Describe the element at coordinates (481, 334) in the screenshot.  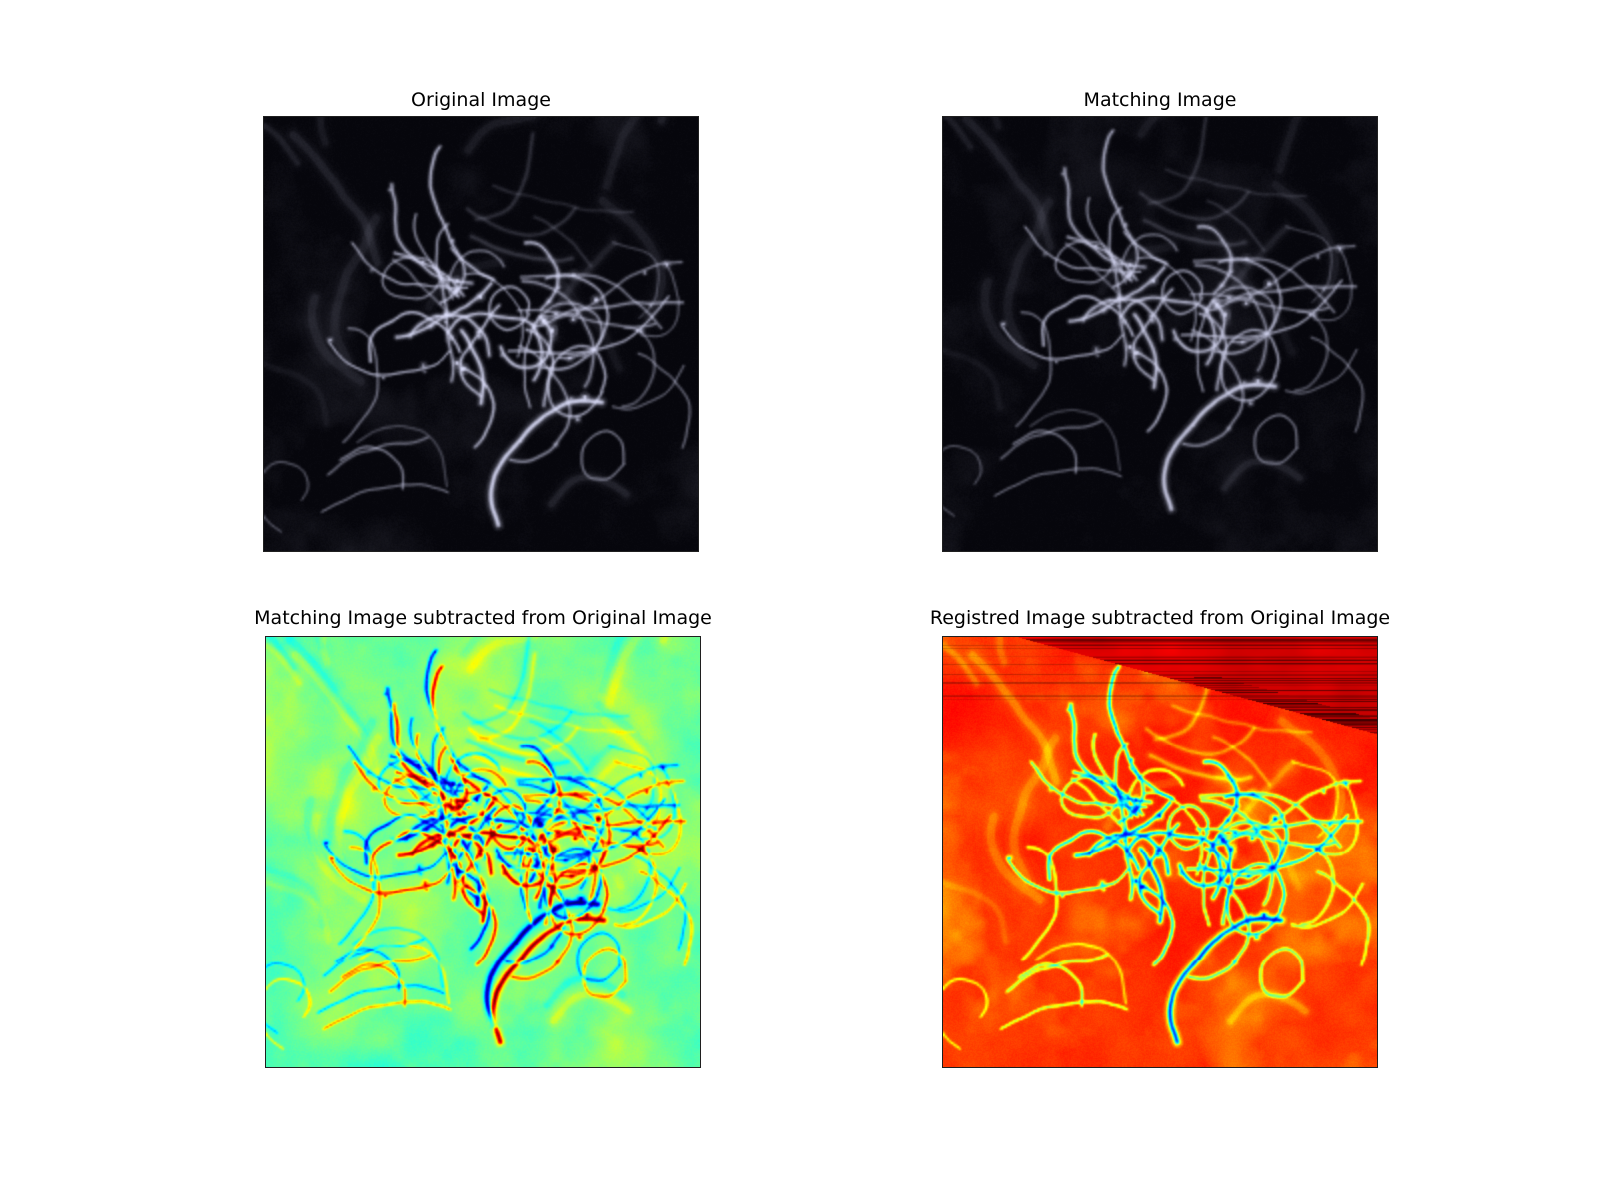
I see `original-image-canvas` at that location.